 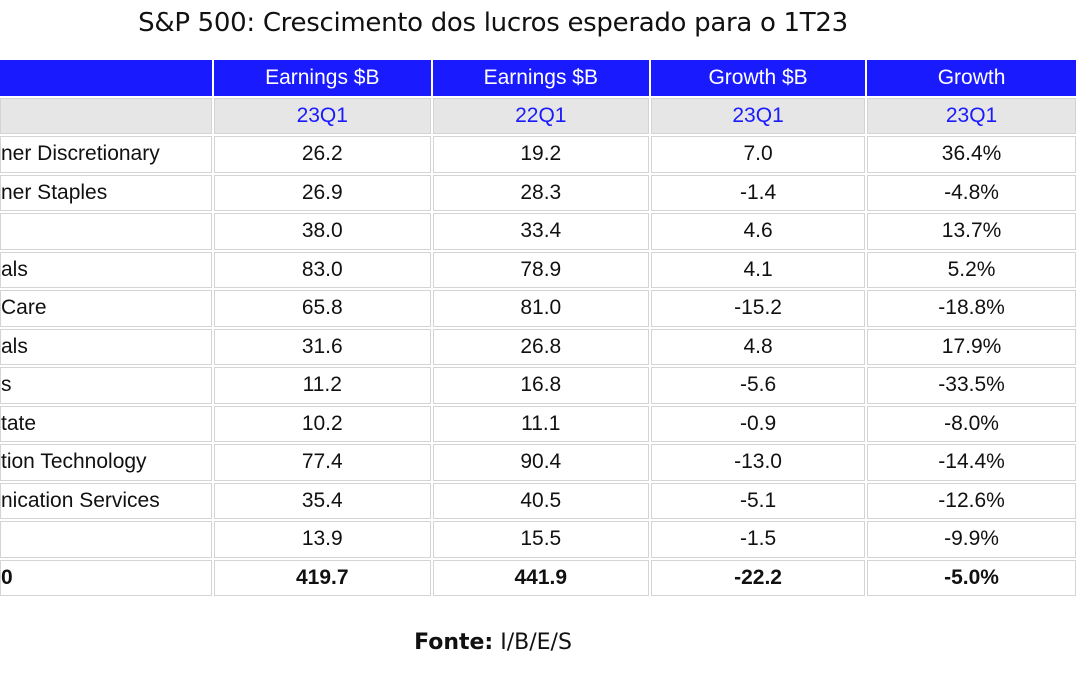 What do you see at coordinates (758, 154) in the screenshot?
I see `table-cell: 7.0` at bounding box center [758, 154].